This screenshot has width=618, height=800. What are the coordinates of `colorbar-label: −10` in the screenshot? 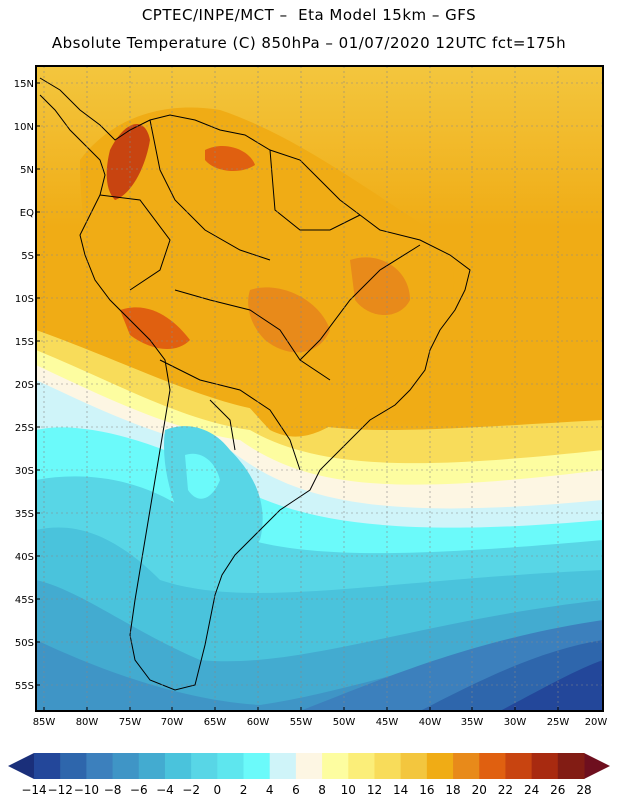 It's located at (86, 790).